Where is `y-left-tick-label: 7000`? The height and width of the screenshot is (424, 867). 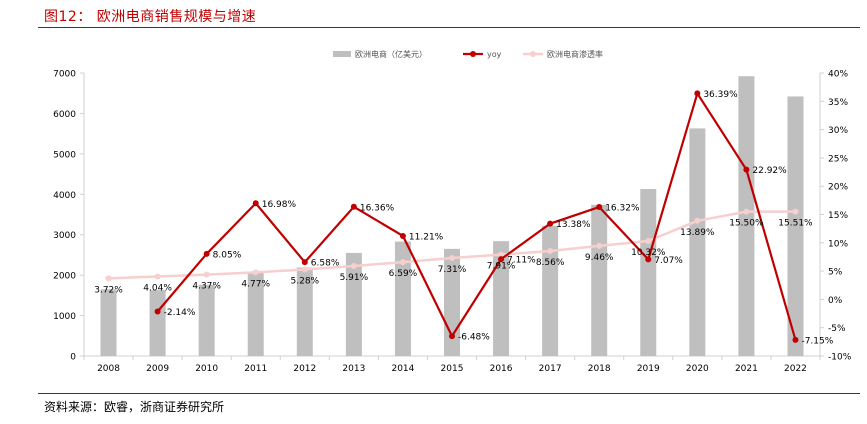
y-left-tick-label: 7000 is located at coordinates (64, 75).